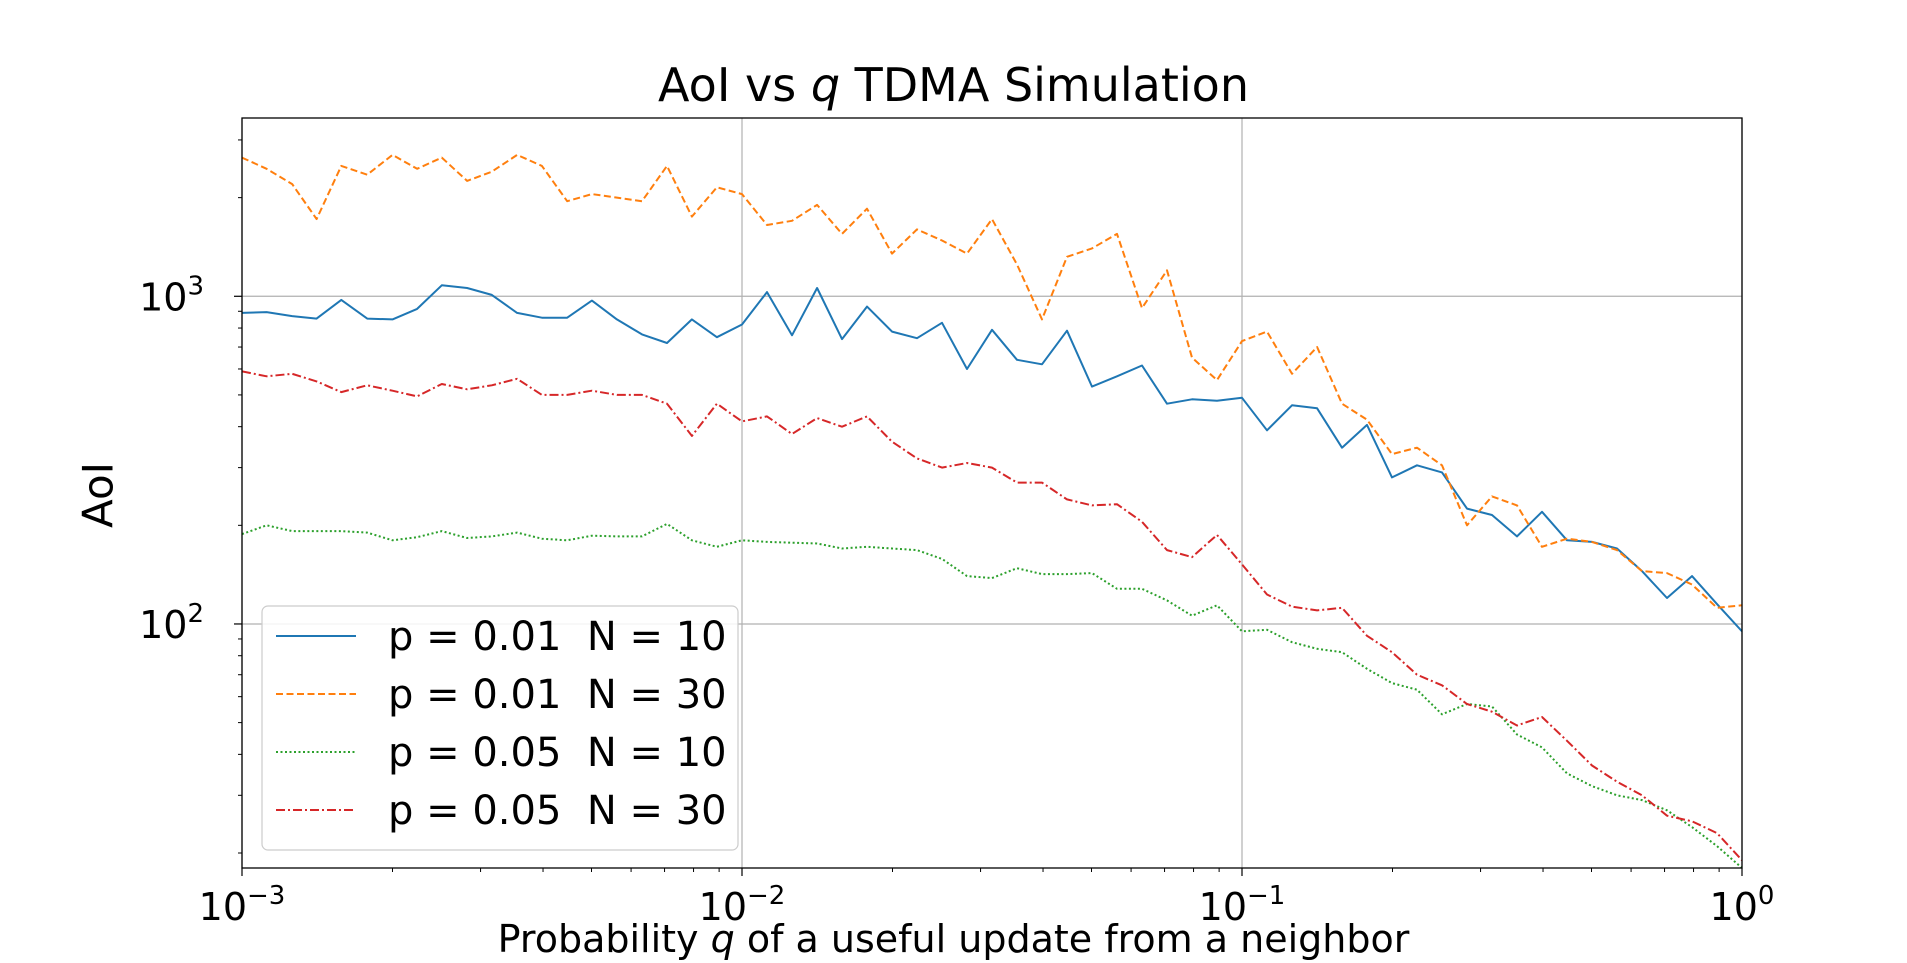 Image resolution: width=1907 pixels, height=963 pixels. What do you see at coordinates (1044, 85) in the screenshot?
I see `chart-title-suffix: TDMA Simulation` at bounding box center [1044, 85].